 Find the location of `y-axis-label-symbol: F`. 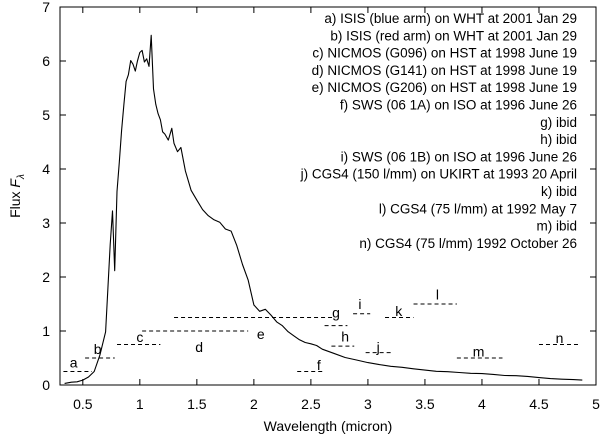

y-axis-label-symbol: F is located at coordinates (15, 183).